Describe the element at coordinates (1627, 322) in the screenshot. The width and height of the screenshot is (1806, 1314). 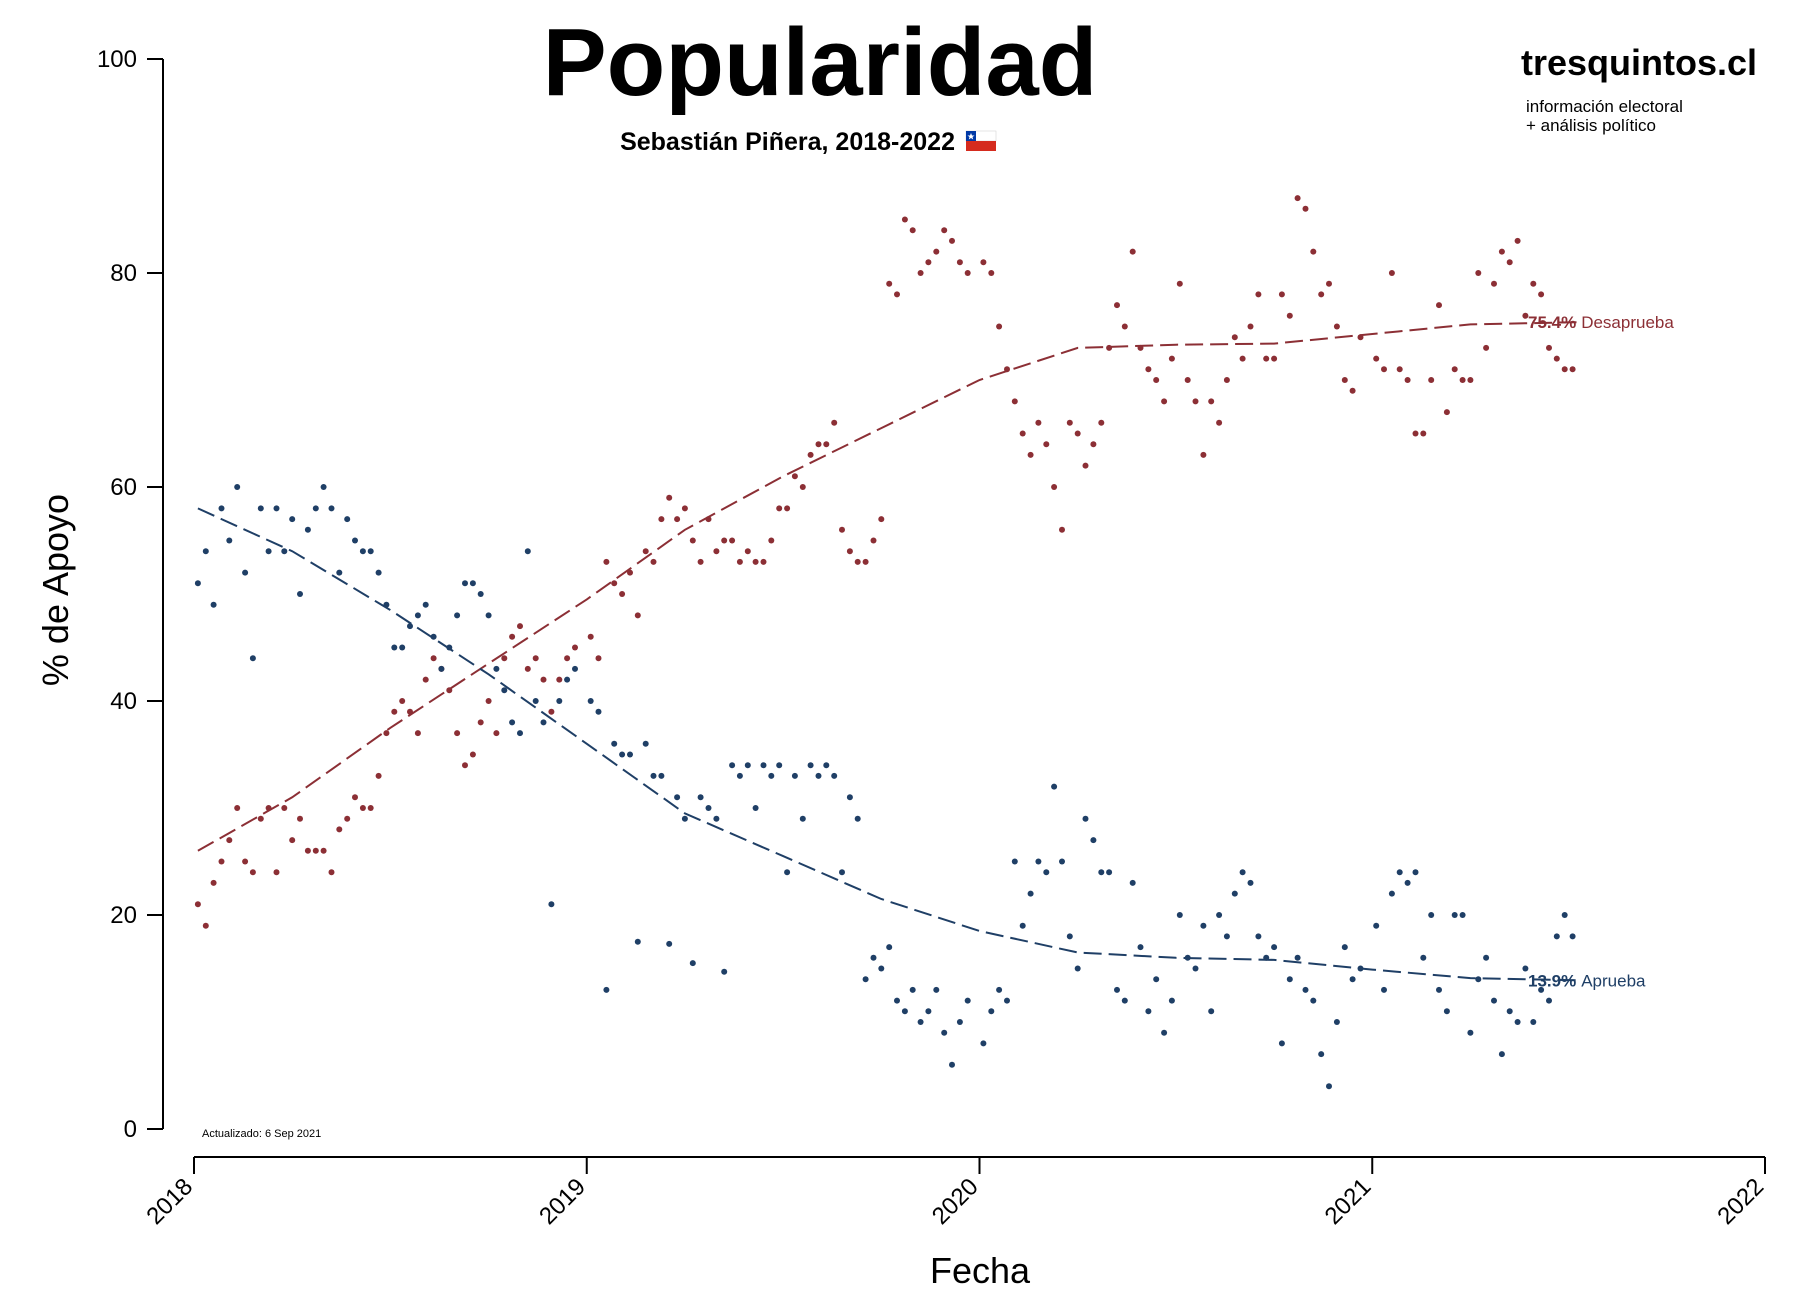
I see `end-label-name: Desaprueba` at that location.